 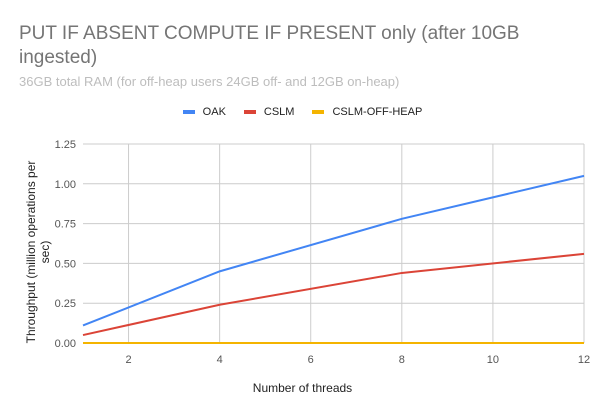 I want to click on x-tick-label: 2, so click(x=128, y=360).